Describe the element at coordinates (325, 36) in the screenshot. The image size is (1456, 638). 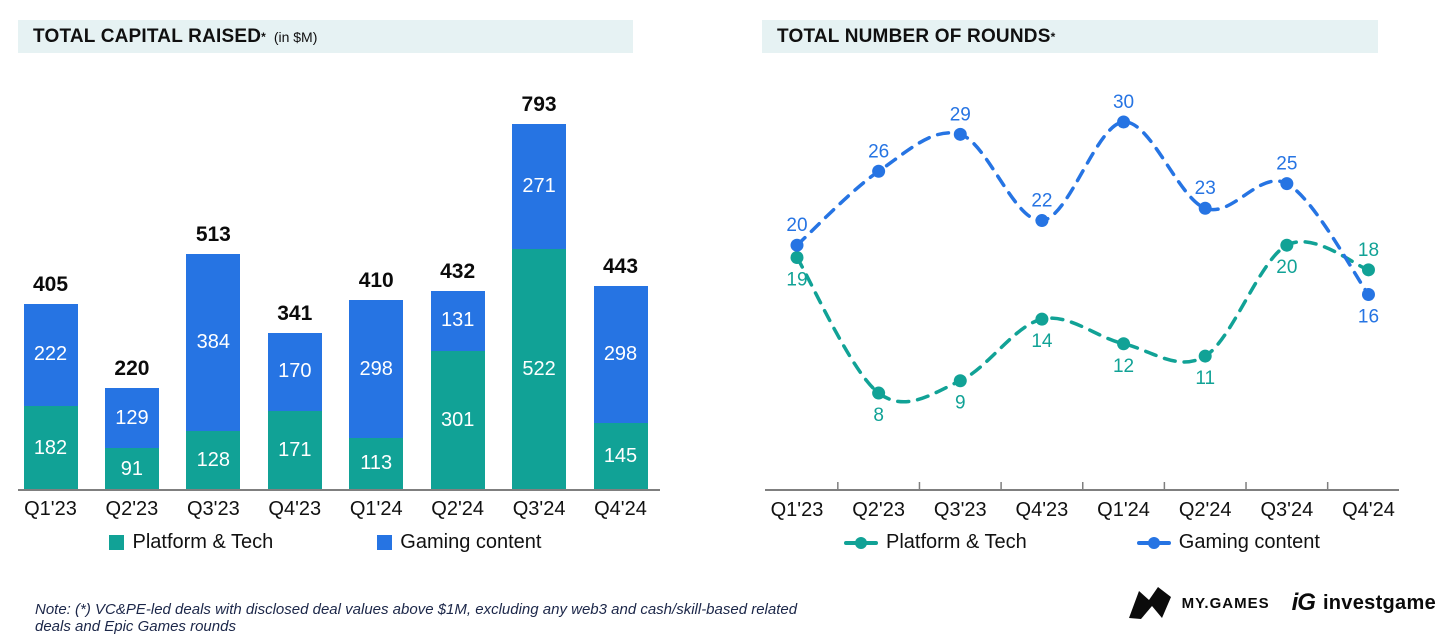
I see `bar-chart-title-band: TOTAL CAPITAL RAISED * (in $M)` at that location.